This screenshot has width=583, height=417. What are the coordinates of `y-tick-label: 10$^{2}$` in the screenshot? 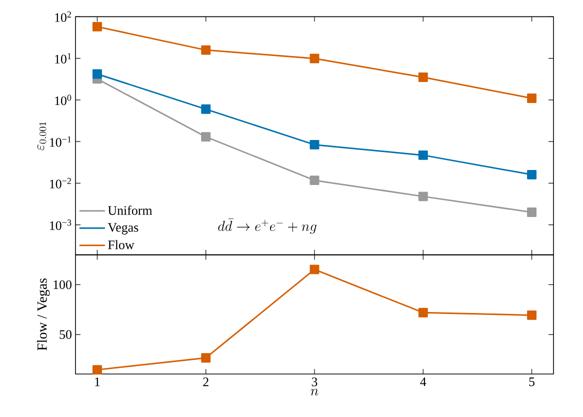 It's located at (63, 16).